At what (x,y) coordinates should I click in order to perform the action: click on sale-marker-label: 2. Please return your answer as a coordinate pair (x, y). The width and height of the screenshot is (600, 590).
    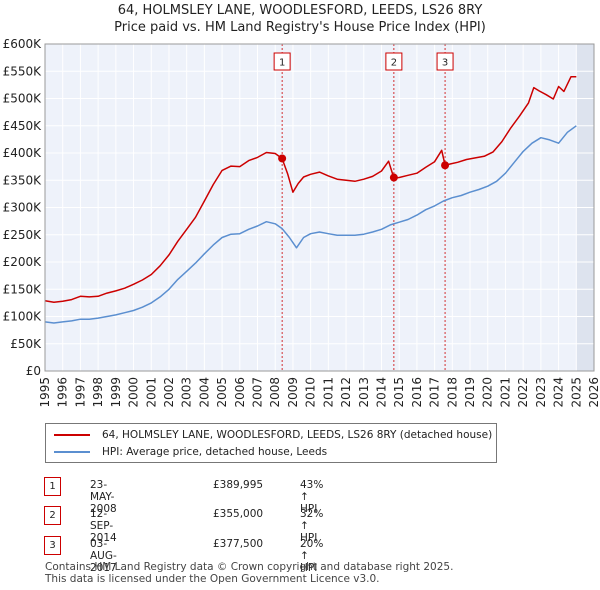
    Looking at the image, I should click on (394, 63).